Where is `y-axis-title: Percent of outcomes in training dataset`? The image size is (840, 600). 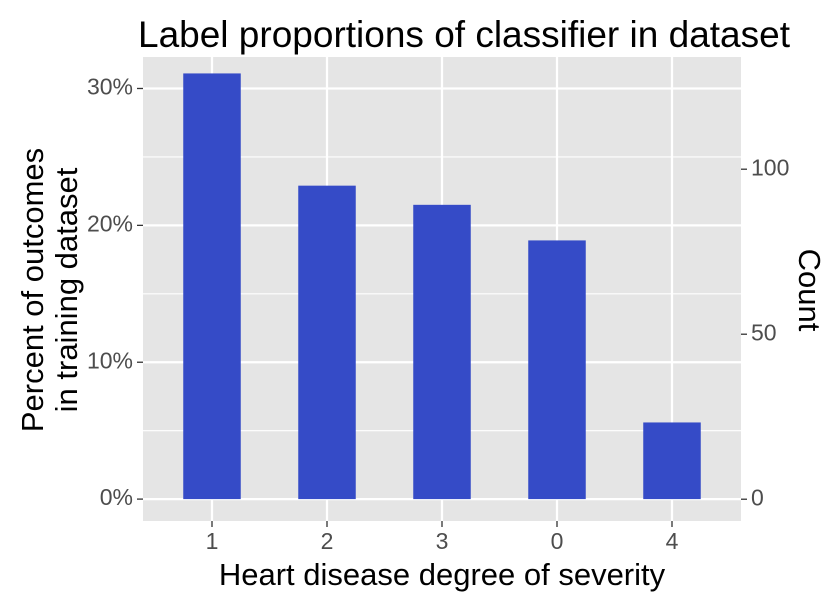 y-axis-title: Percent of outcomes in training dataset is located at coordinates (49, 290).